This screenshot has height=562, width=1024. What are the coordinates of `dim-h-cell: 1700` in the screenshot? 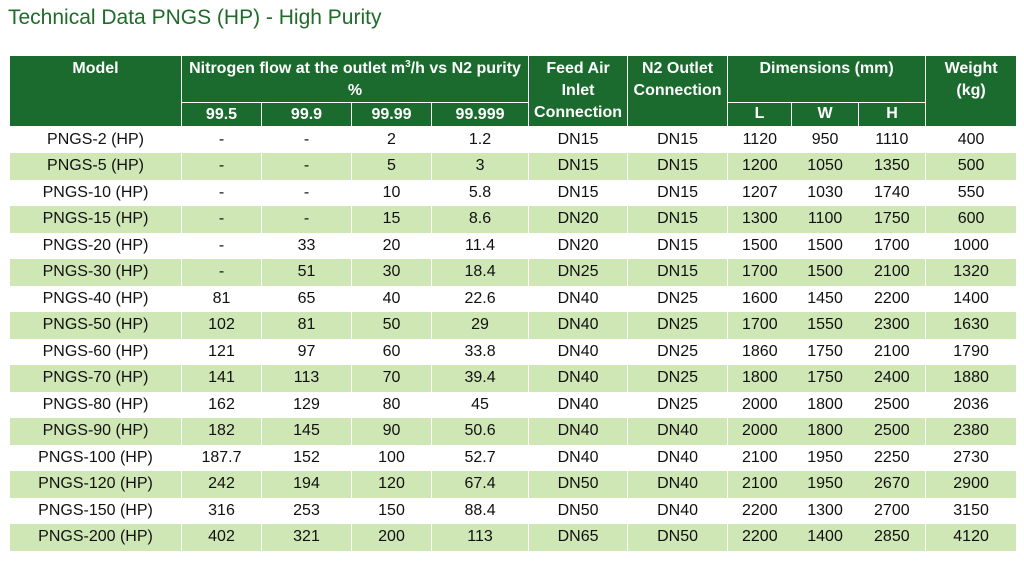 It's located at (892, 245).